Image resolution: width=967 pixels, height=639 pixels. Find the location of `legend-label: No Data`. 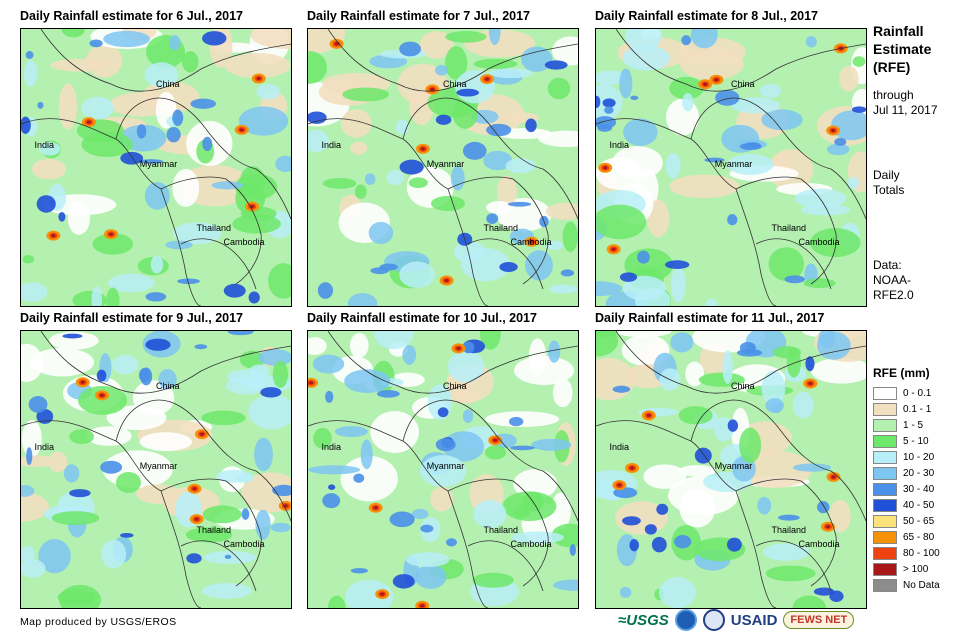

legend-label: No Data is located at coordinates (921, 585).